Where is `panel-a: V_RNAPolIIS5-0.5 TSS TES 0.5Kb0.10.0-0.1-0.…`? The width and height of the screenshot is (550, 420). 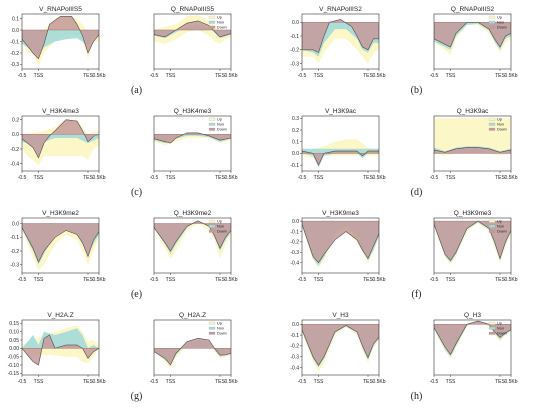
panel-a: V_RNAPolIIS5-0.5 TSS TES 0.5Kb0.10.0-0.1-0.… is located at coordinates (123, 51).